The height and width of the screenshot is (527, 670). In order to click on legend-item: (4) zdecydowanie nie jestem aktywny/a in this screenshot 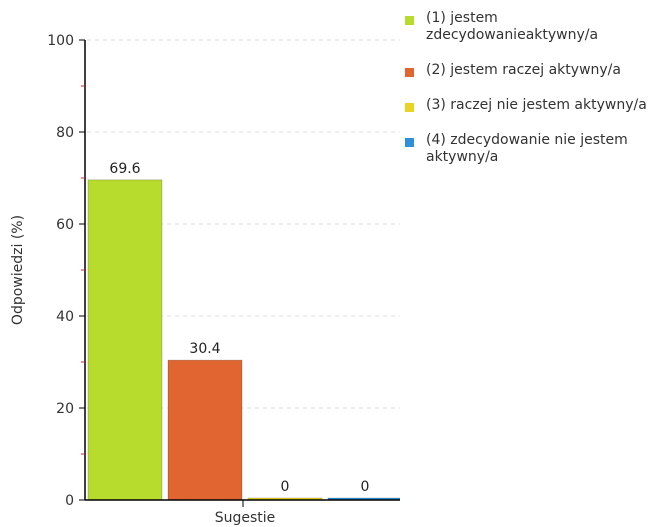, I will do `click(534, 149)`.